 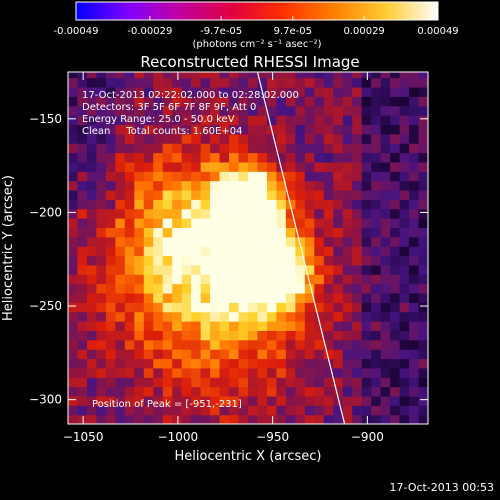 What do you see at coordinates (256, 44) in the screenshot?
I see `colorbar-unit-label: (photons cm⁻² s⁻¹ asec⁻²)` at bounding box center [256, 44].